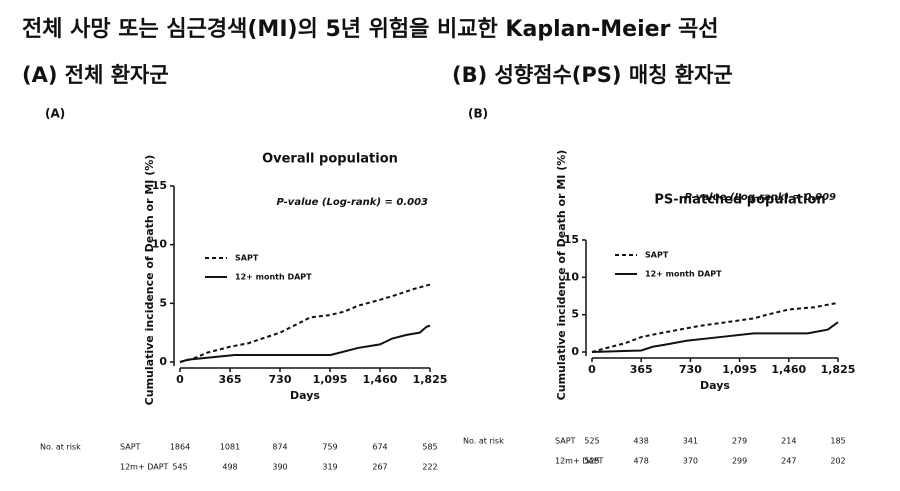  What do you see at coordinates (837, 461) in the screenshot?
I see `risk-count: 202` at bounding box center [837, 461].